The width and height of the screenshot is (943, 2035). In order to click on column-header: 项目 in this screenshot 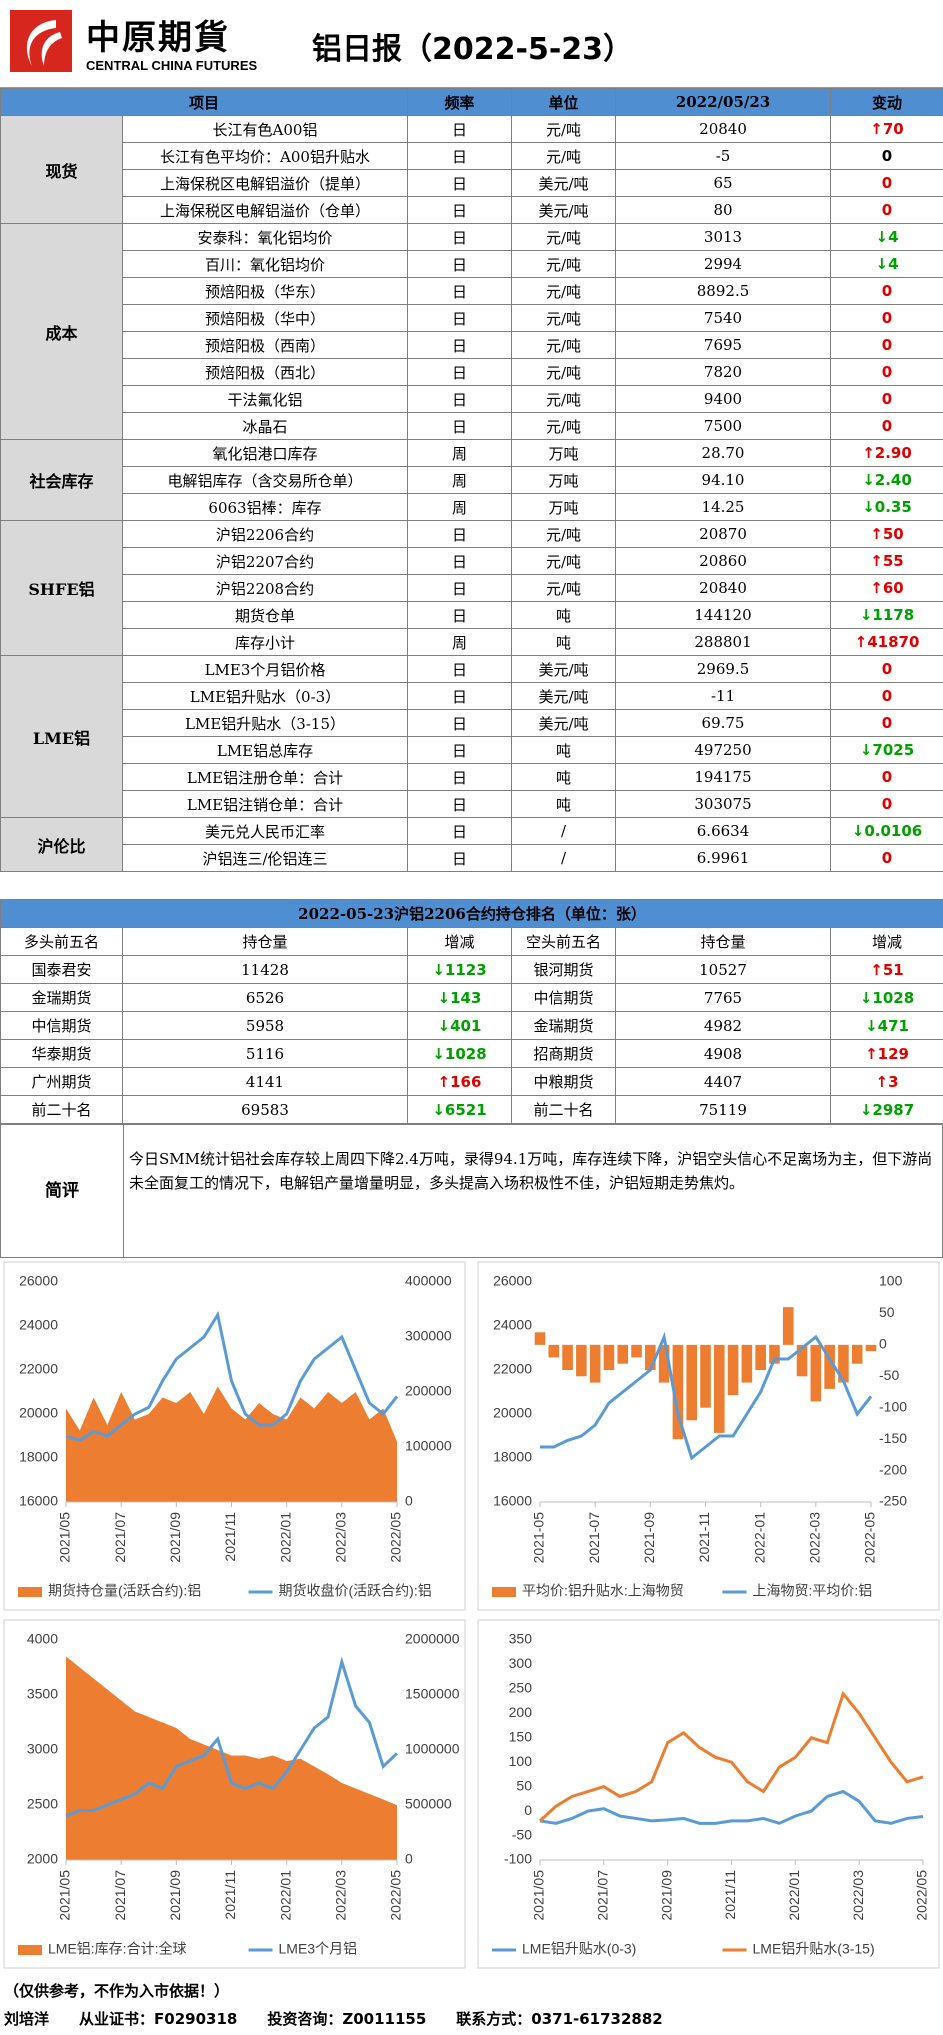, I will do `click(204, 102)`.